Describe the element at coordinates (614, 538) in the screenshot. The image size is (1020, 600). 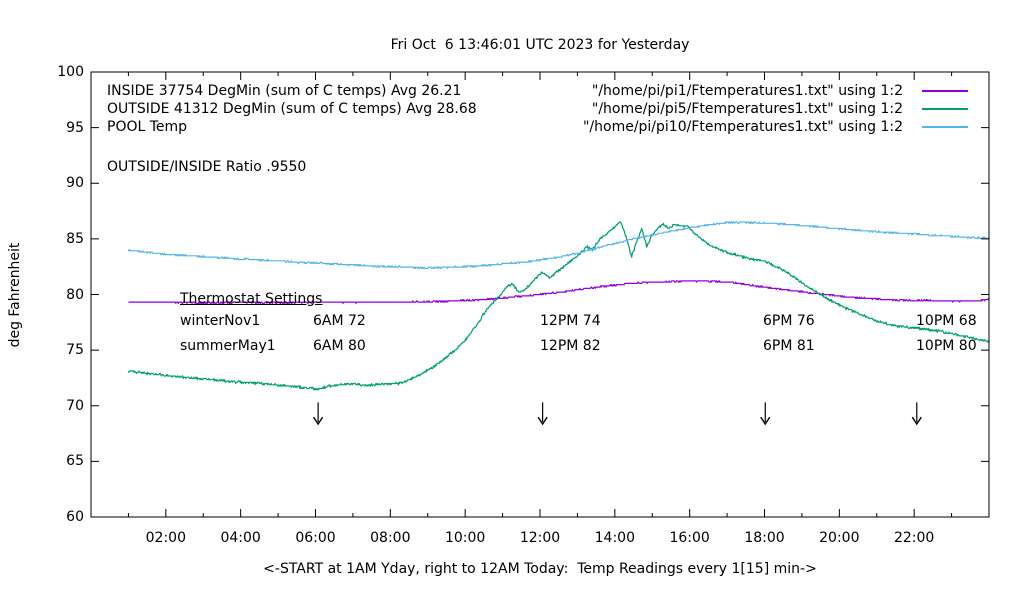
I see `x-tick-label: 14:00` at that location.